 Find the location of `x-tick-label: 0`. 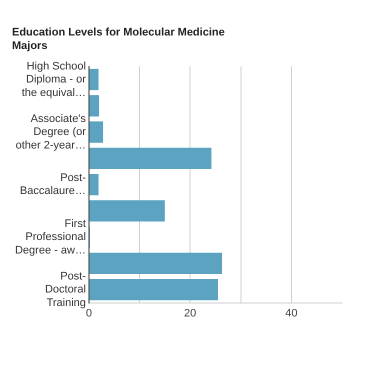

x-tick-label: 0 is located at coordinates (89, 313).